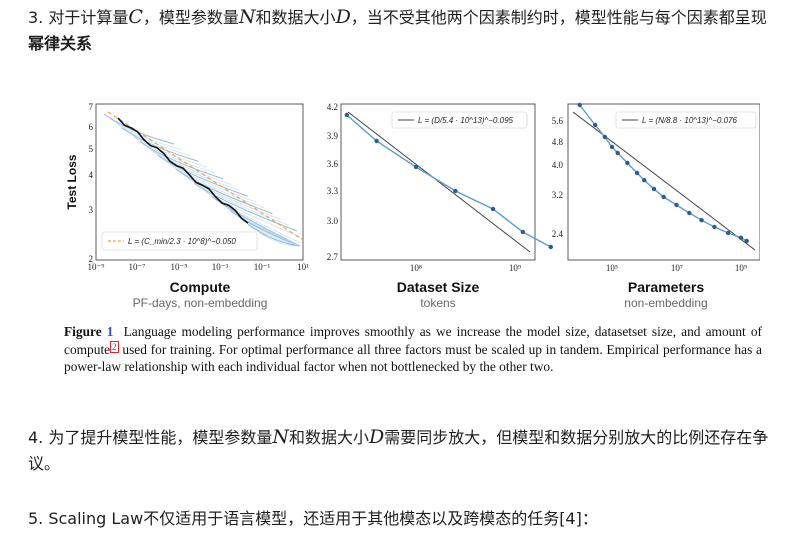 This screenshot has height=544, width=794. What do you see at coordinates (449, 181) in the screenshot?
I see `dataset-points` at bounding box center [449, 181].